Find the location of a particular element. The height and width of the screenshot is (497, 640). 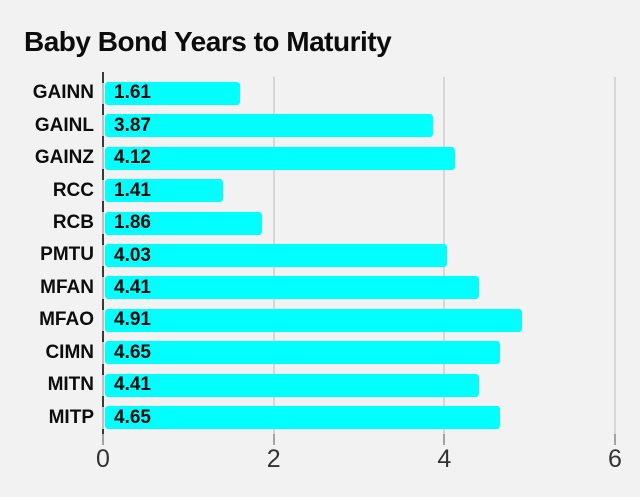

bar-MITP: 4.65 is located at coordinates (302, 418).